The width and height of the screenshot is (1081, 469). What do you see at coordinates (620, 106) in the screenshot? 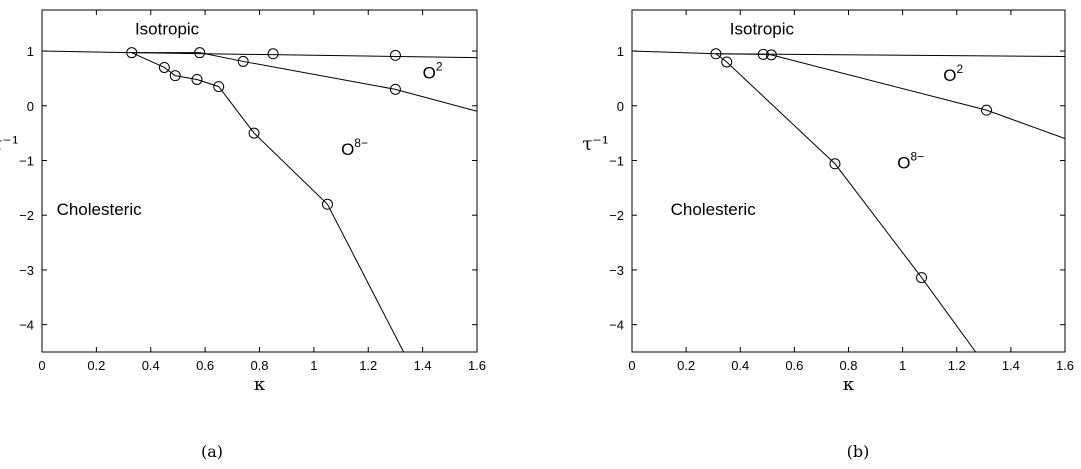
I see `panel-b-ytick-label: 0` at bounding box center [620, 106].